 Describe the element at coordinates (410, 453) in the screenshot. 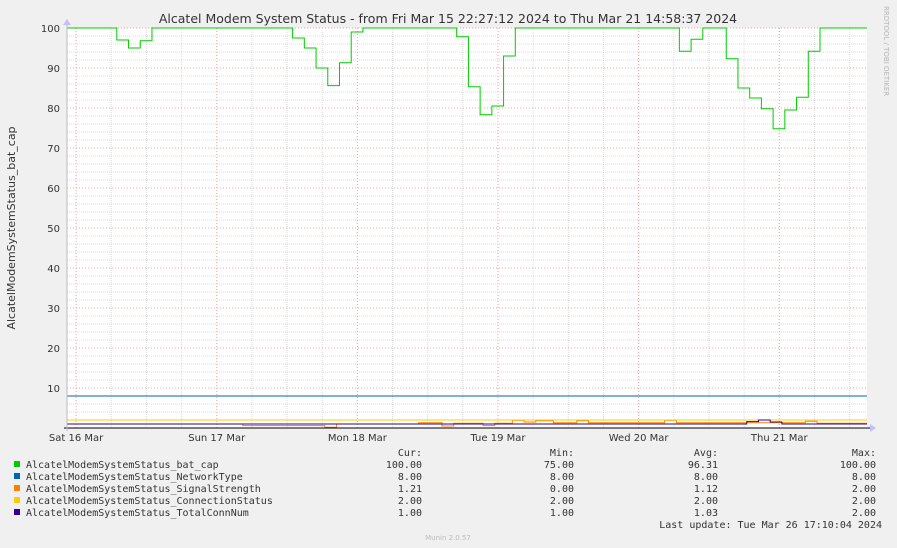

I see `legend-header: Cur:` at that location.